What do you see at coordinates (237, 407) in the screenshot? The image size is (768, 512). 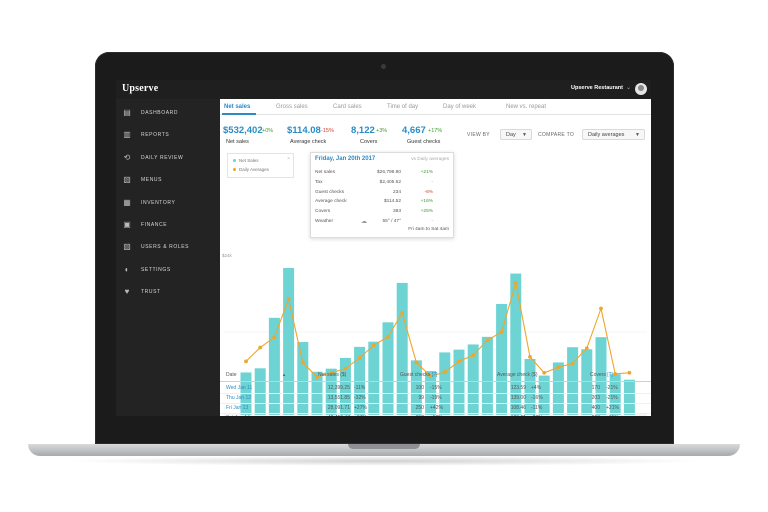 I see `row-date-link: Fri Jan 13` at bounding box center [237, 407].